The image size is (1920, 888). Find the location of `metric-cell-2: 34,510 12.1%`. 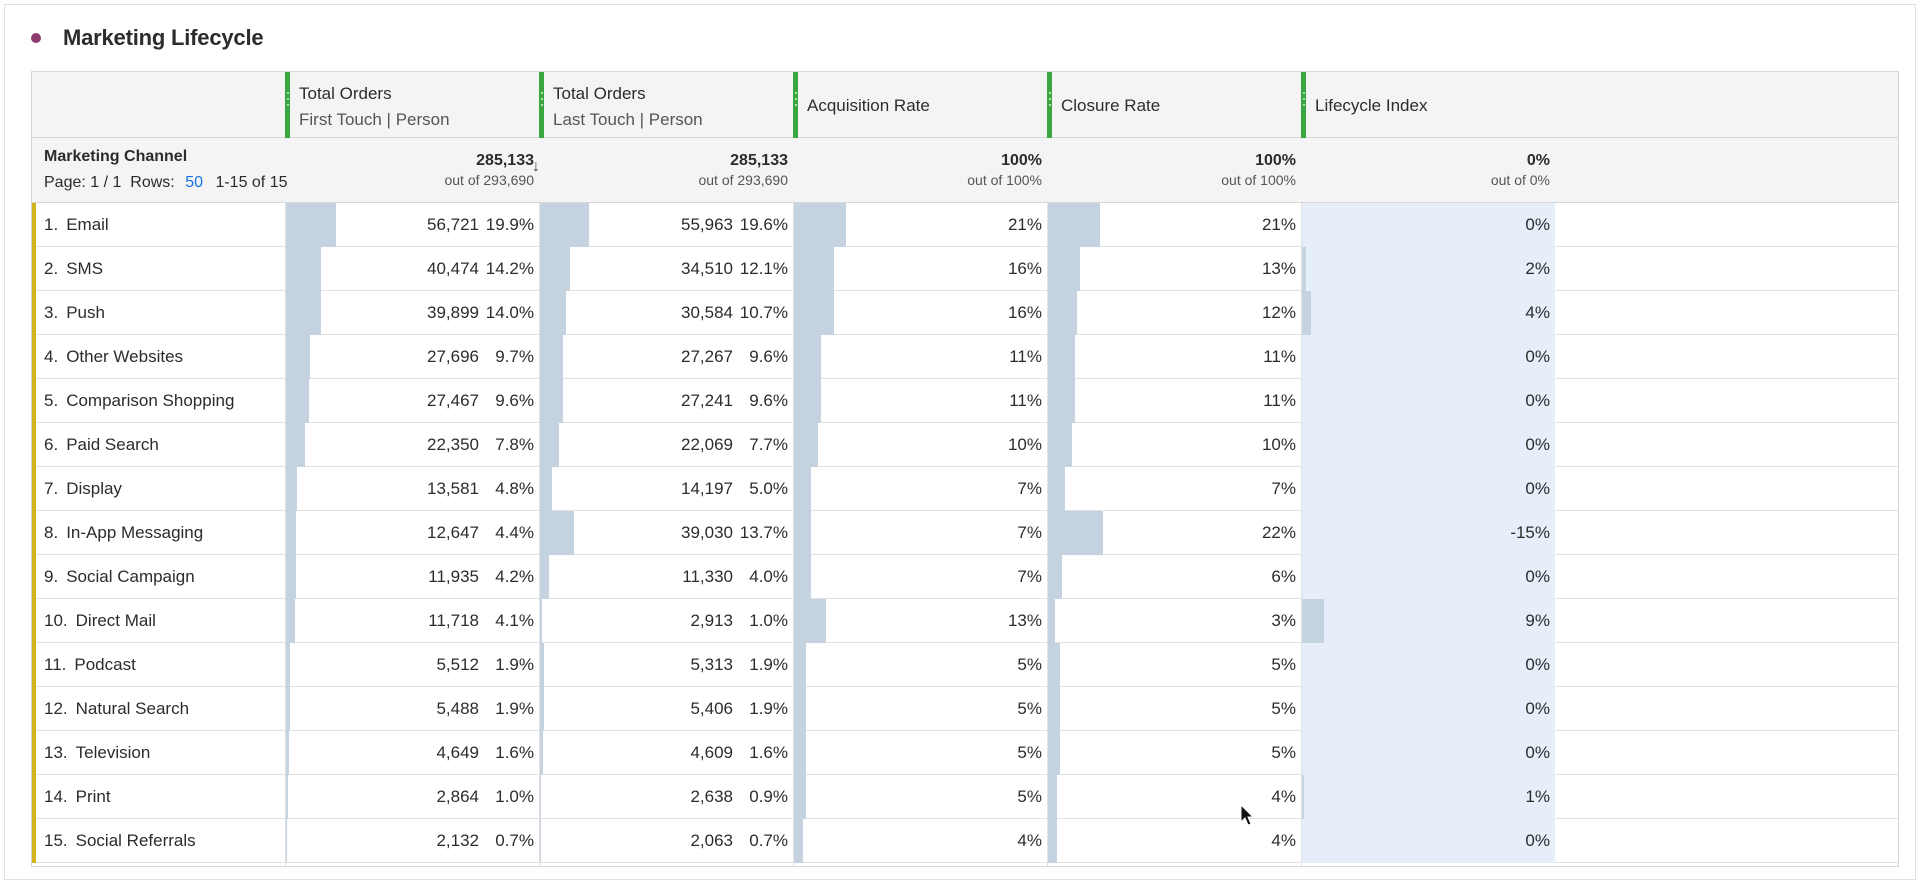

metric-cell-2: 34,510 12.1% is located at coordinates (666, 269).